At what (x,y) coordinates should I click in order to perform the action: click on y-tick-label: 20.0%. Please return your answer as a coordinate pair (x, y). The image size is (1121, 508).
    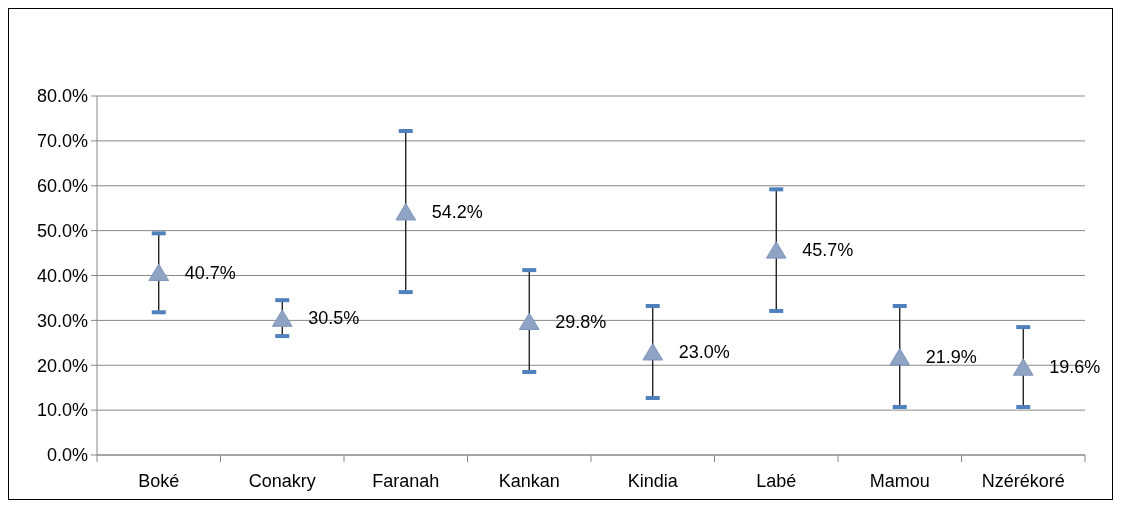
    Looking at the image, I should click on (62, 365).